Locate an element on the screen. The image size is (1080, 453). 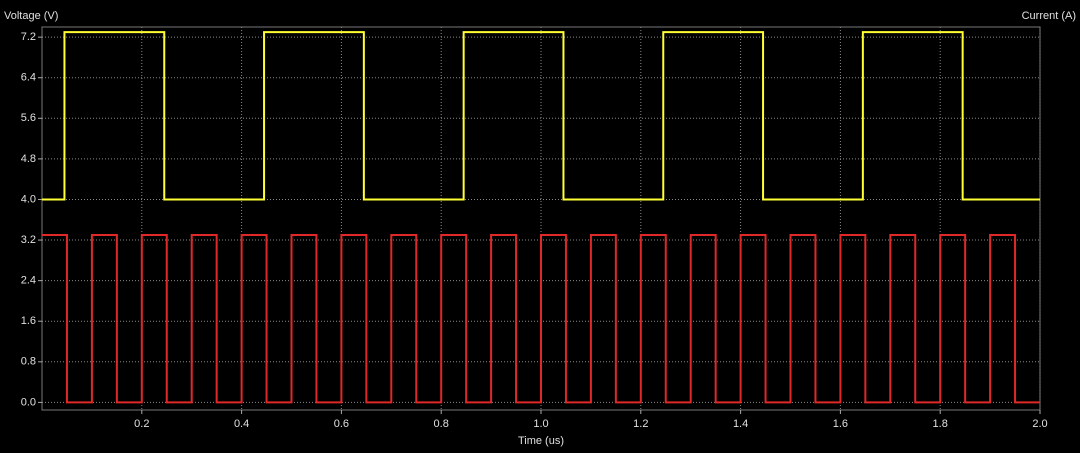
y-tick-label: 1.6 is located at coordinates (28, 321).